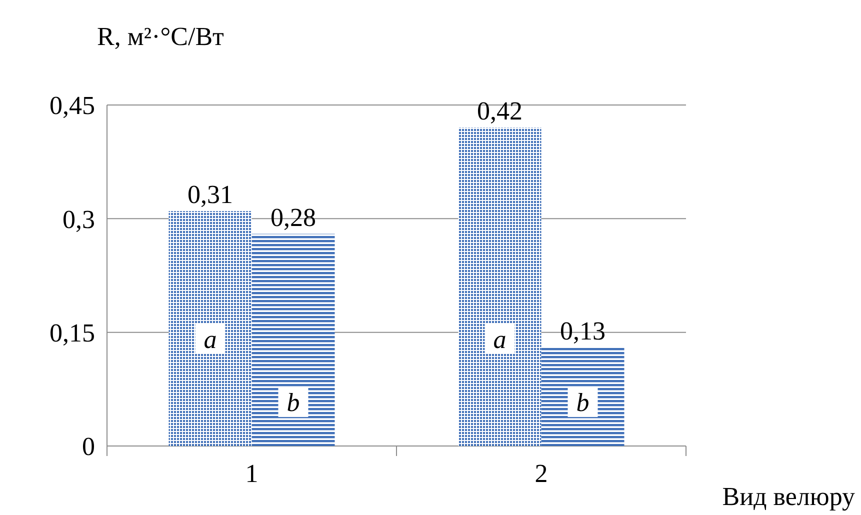  Describe the element at coordinates (293, 402) in the screenshot. I see `series-label: b` at that location.